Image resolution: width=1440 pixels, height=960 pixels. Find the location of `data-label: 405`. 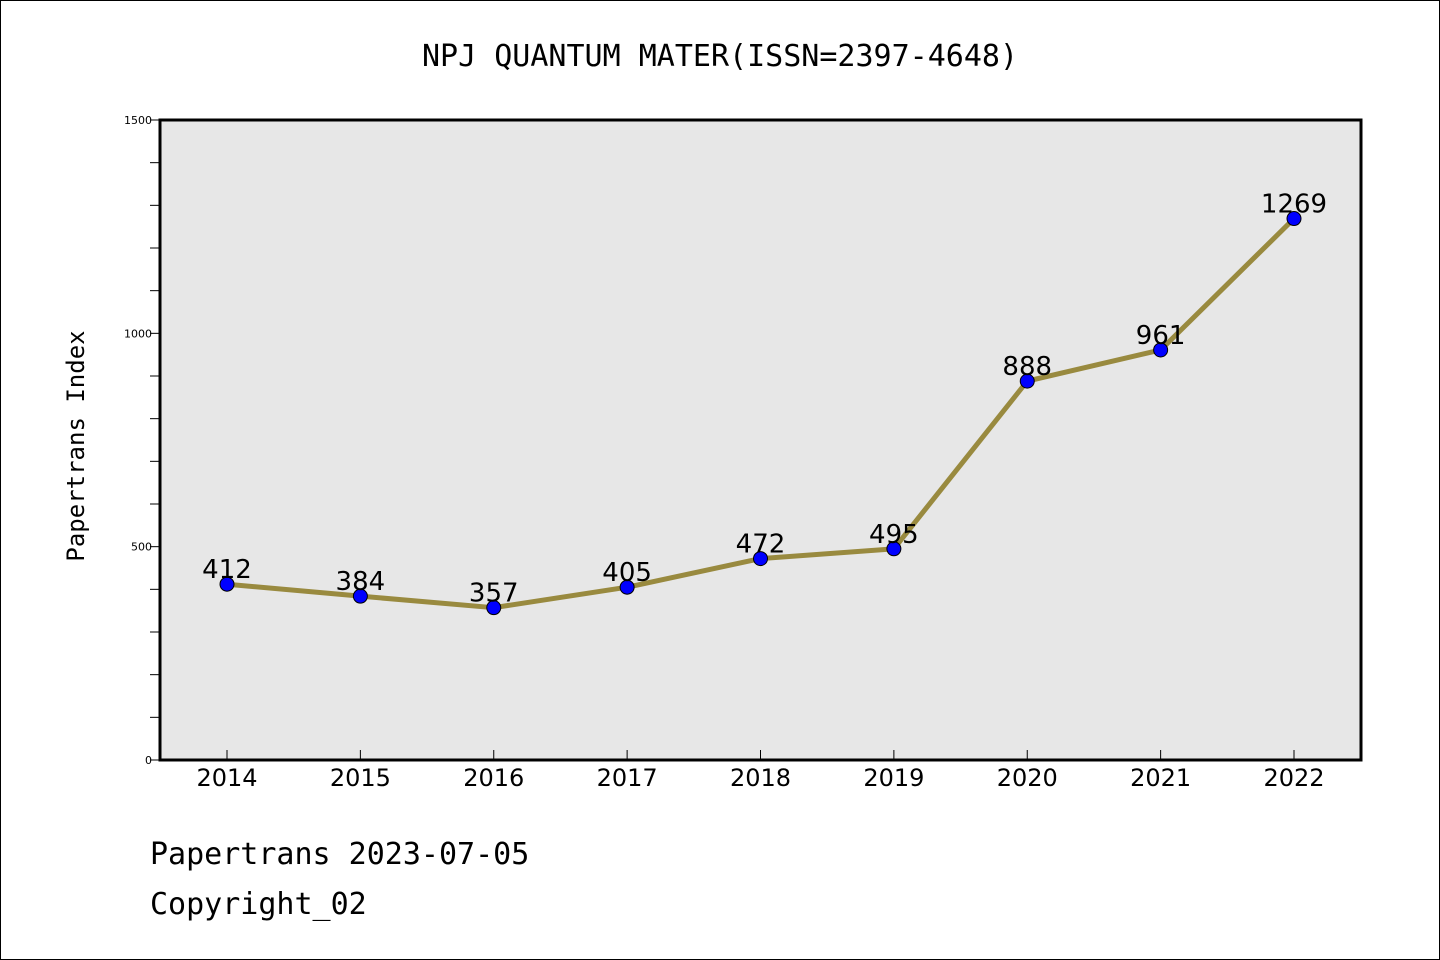

data-label: 405 is located at coordinates (627, 573).